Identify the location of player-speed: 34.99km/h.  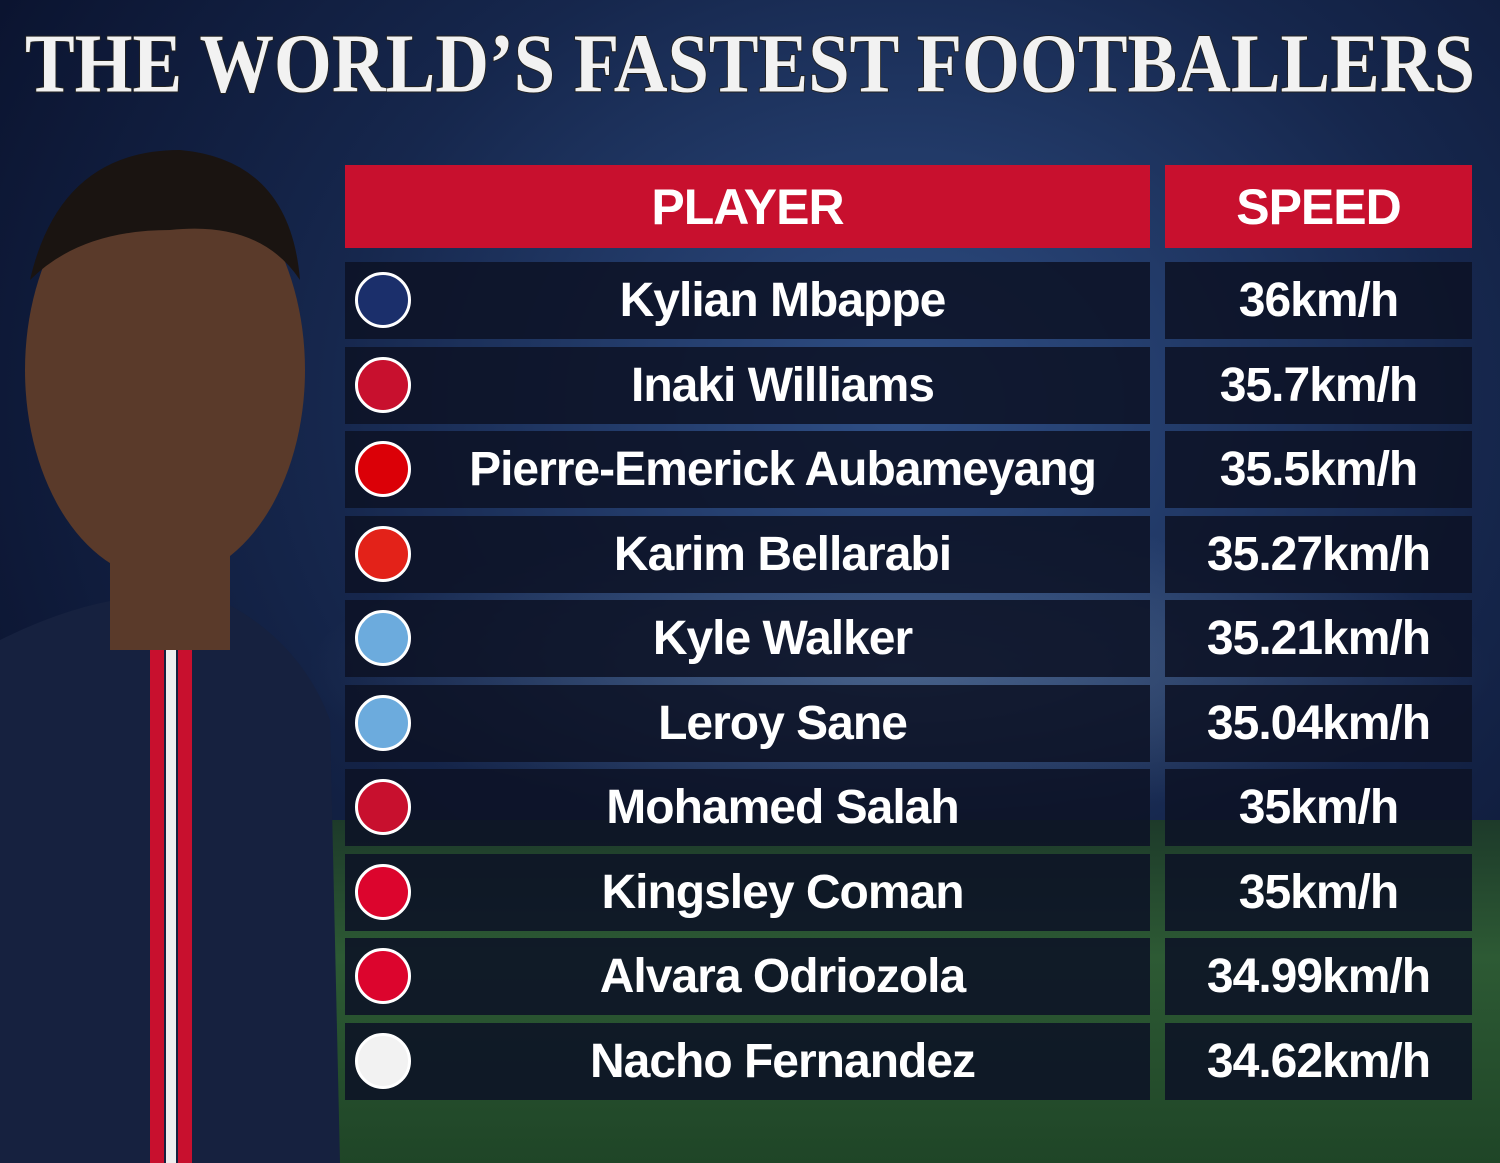
(1318, 976).